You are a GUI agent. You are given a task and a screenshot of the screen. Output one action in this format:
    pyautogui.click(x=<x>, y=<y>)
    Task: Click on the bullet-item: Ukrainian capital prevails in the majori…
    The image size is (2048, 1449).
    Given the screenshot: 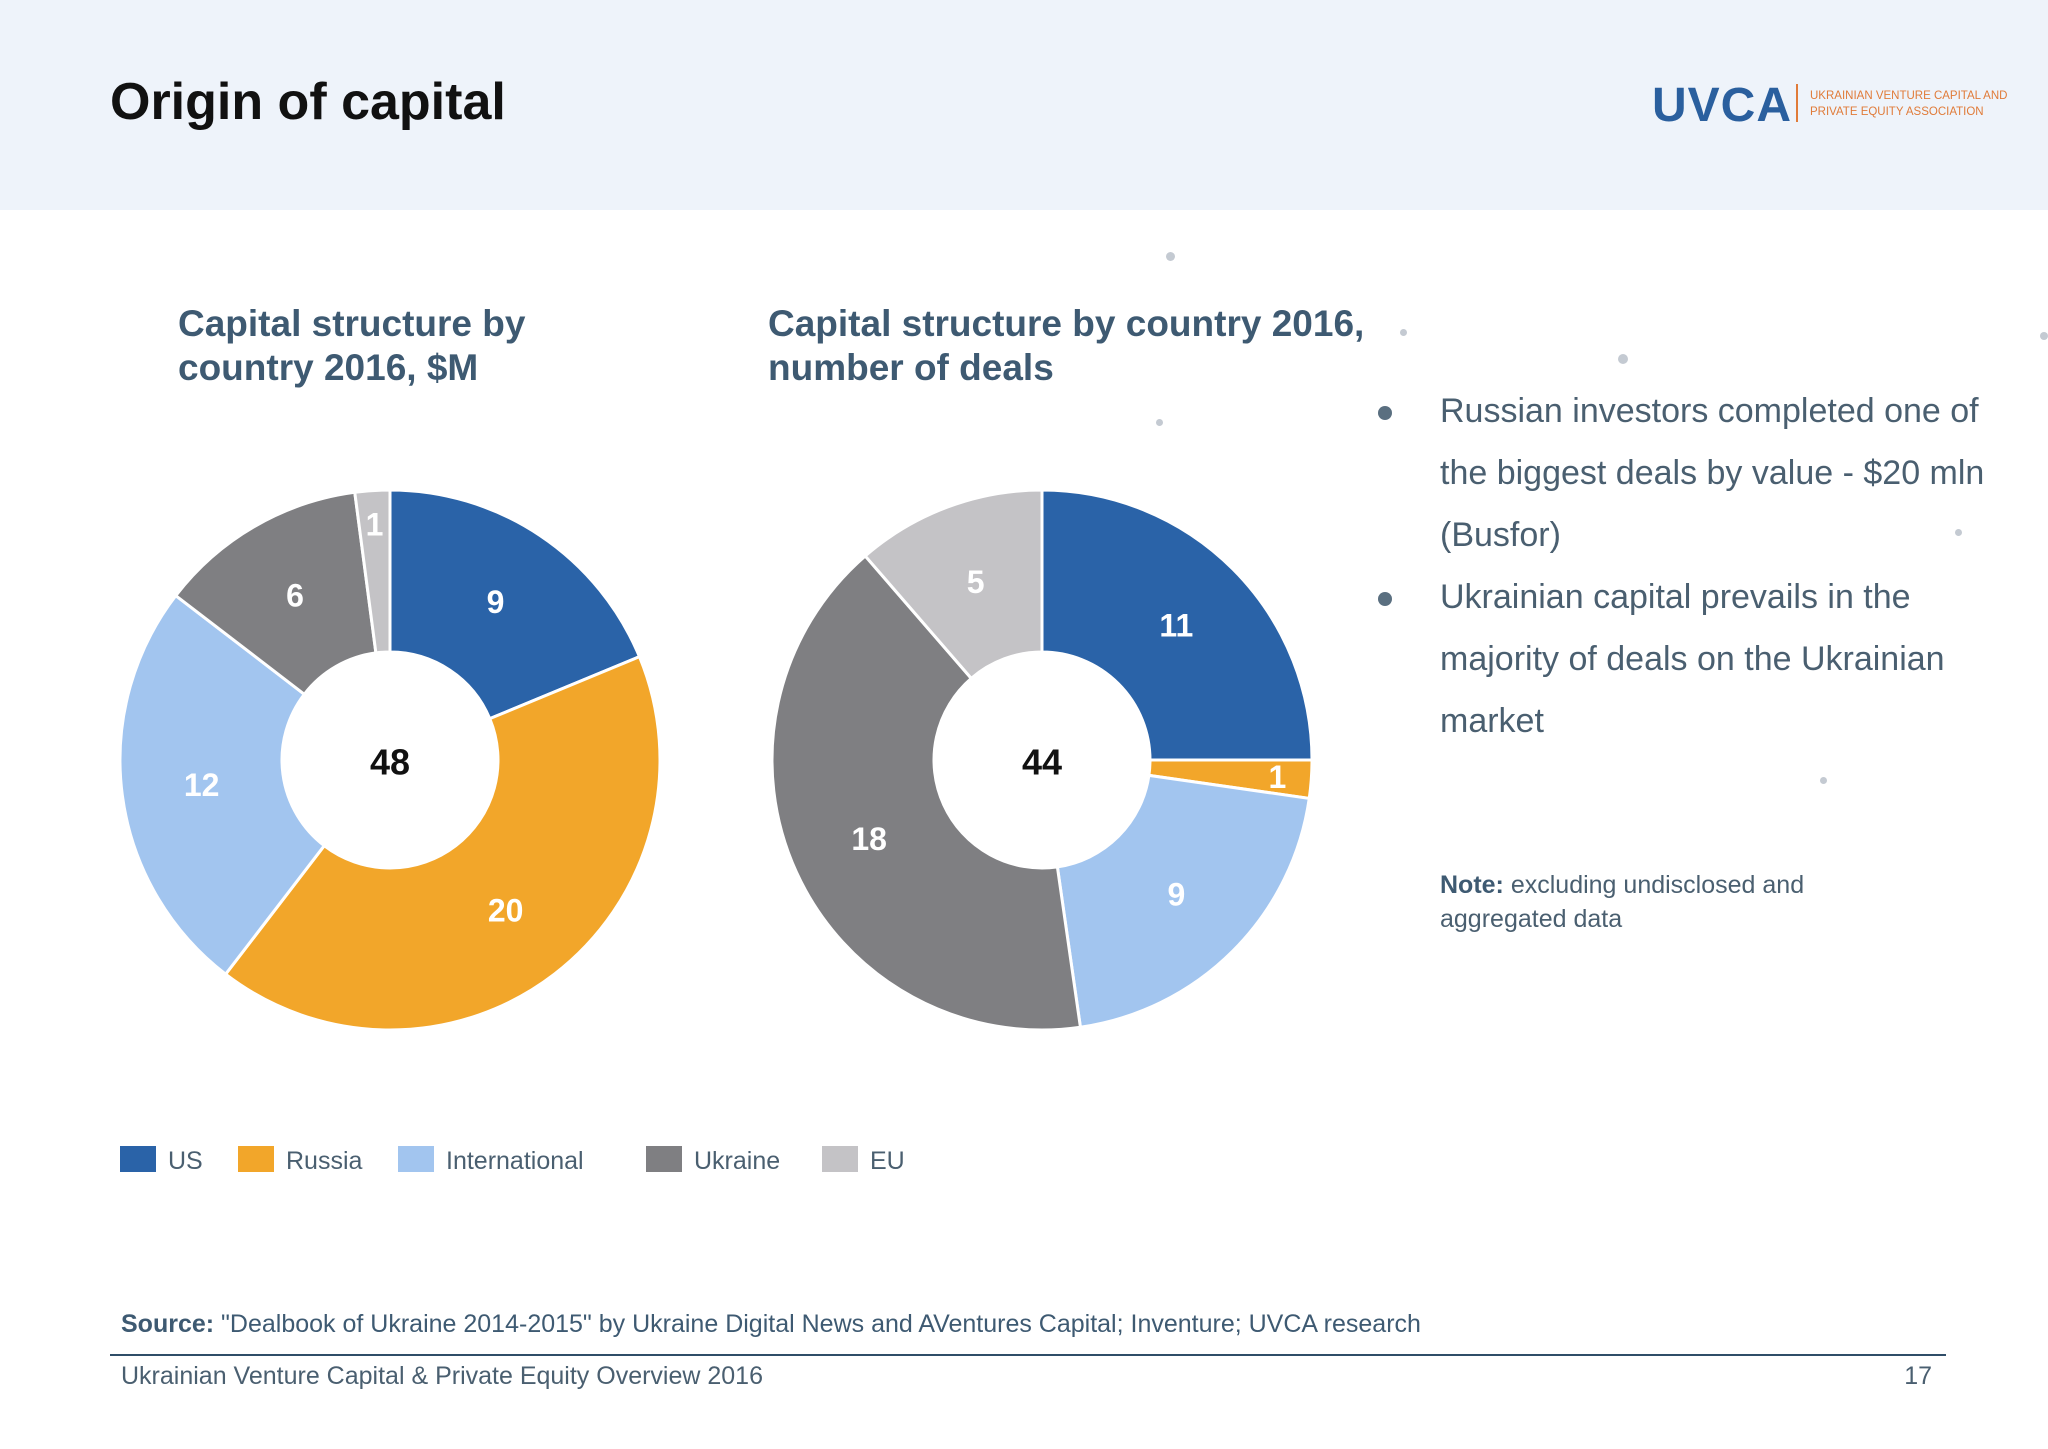 What is the action you would take?
    pyautogui.click(x=1680, y=659)
    